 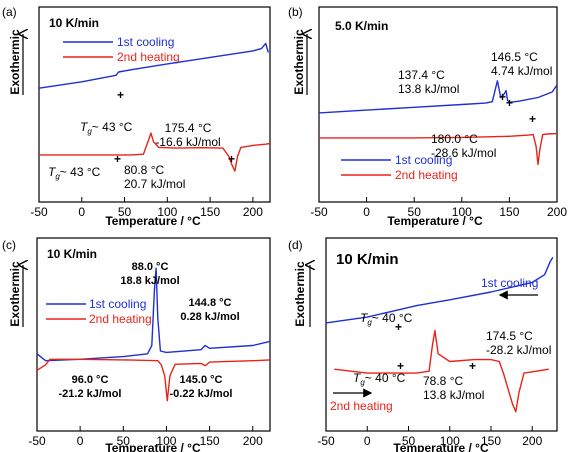 What do you see at coordinates (90, 380) in the screenshot?
I see `annotation-c-3: 96.0 °C` at bounding box center [90, 380].